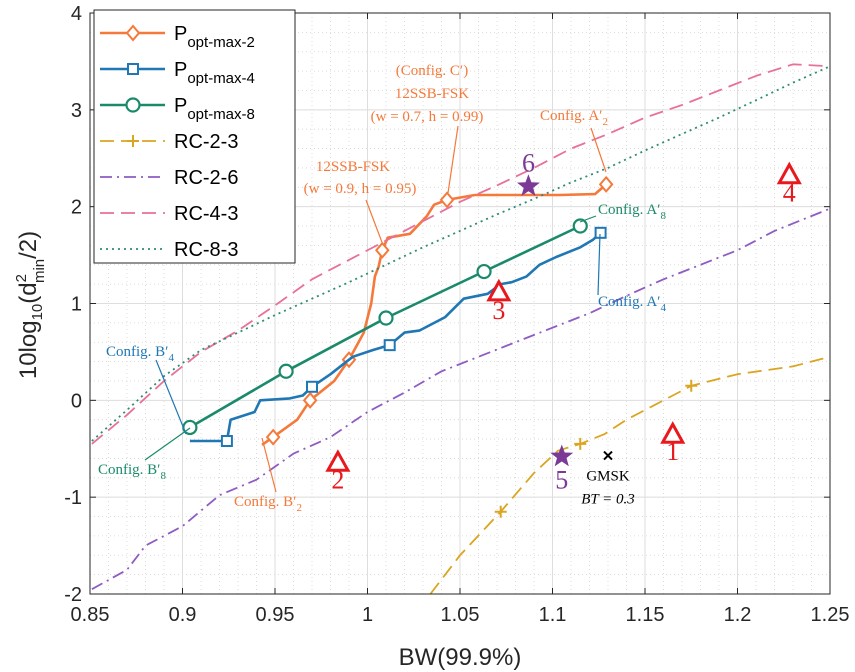 Image resolution: width=855 pixels, height=672 pixels. Describe the element at coordinates (353, 167) in the screenshot. I see `ssb-fsk-b-label: 12SSB-FSK` at that location.